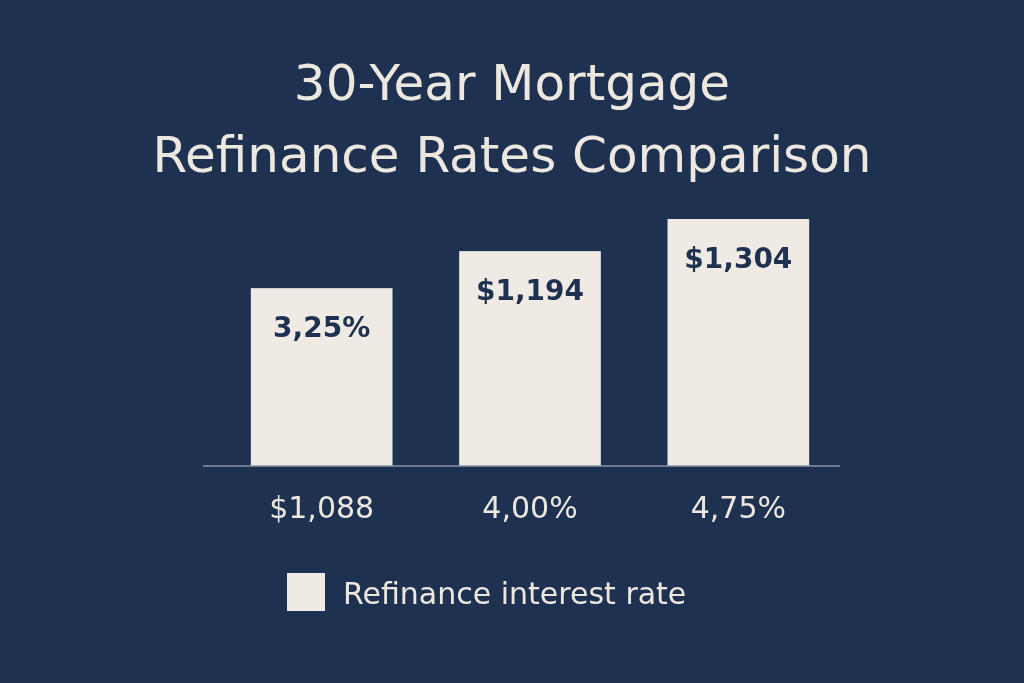 The image size is (1024, 683). What do you see at coordinates (322, 507) in the screenshot?
I see `x-tick-label: $1,088` at bounding box center [322, 507].